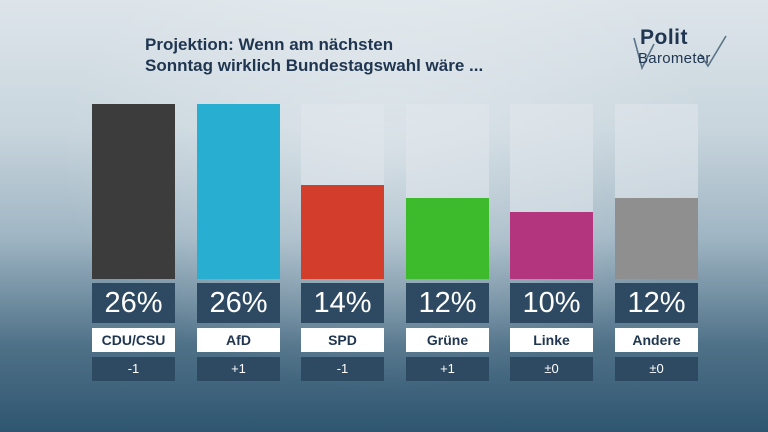 Image resolution: width=768 pixels, height=432 pixels. I want to click on bar-gr-ne, so click(447, 238).